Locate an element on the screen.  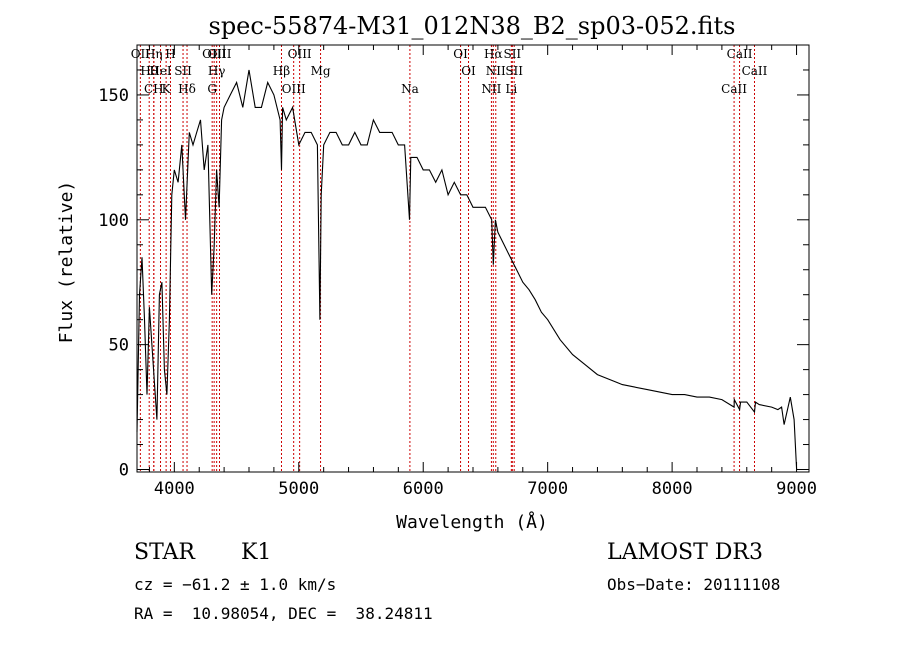
line-marker-label: Hγ is located at coordinates (217, 71).